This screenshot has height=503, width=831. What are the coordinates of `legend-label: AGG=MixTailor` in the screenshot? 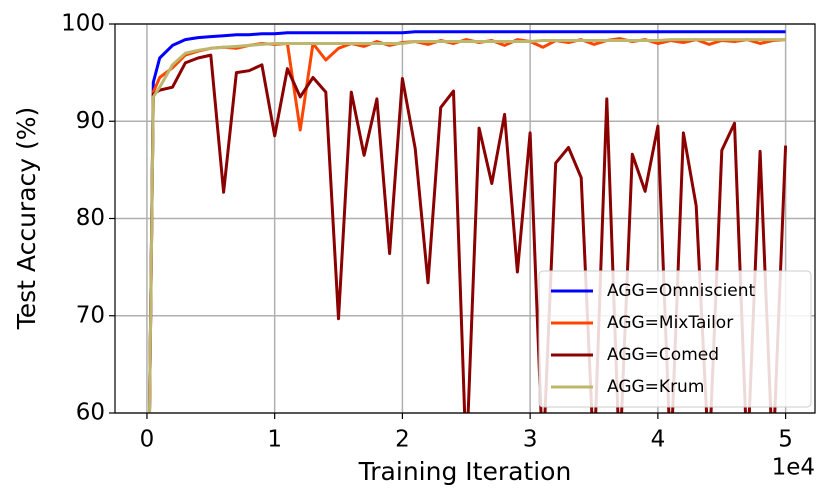 It's located at (670, 323).